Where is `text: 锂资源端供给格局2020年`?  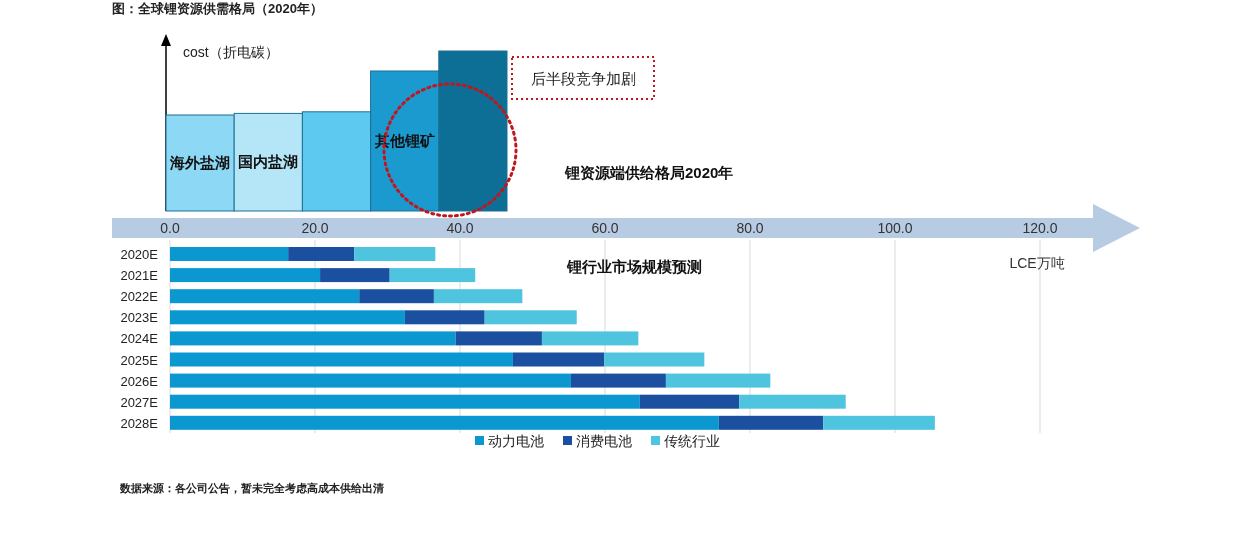
text: 锂资源端供给格局2020年 is located at coordinates (649, 172).